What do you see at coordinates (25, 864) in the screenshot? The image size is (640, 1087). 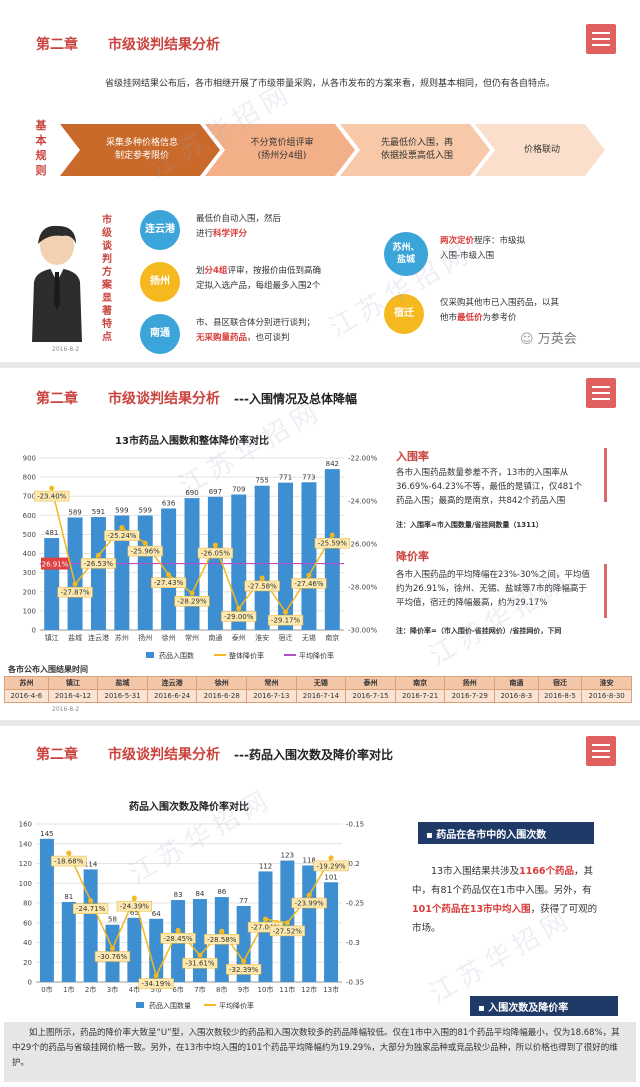 I see `y-tick-6: 120` at bounding box center [25, 864].